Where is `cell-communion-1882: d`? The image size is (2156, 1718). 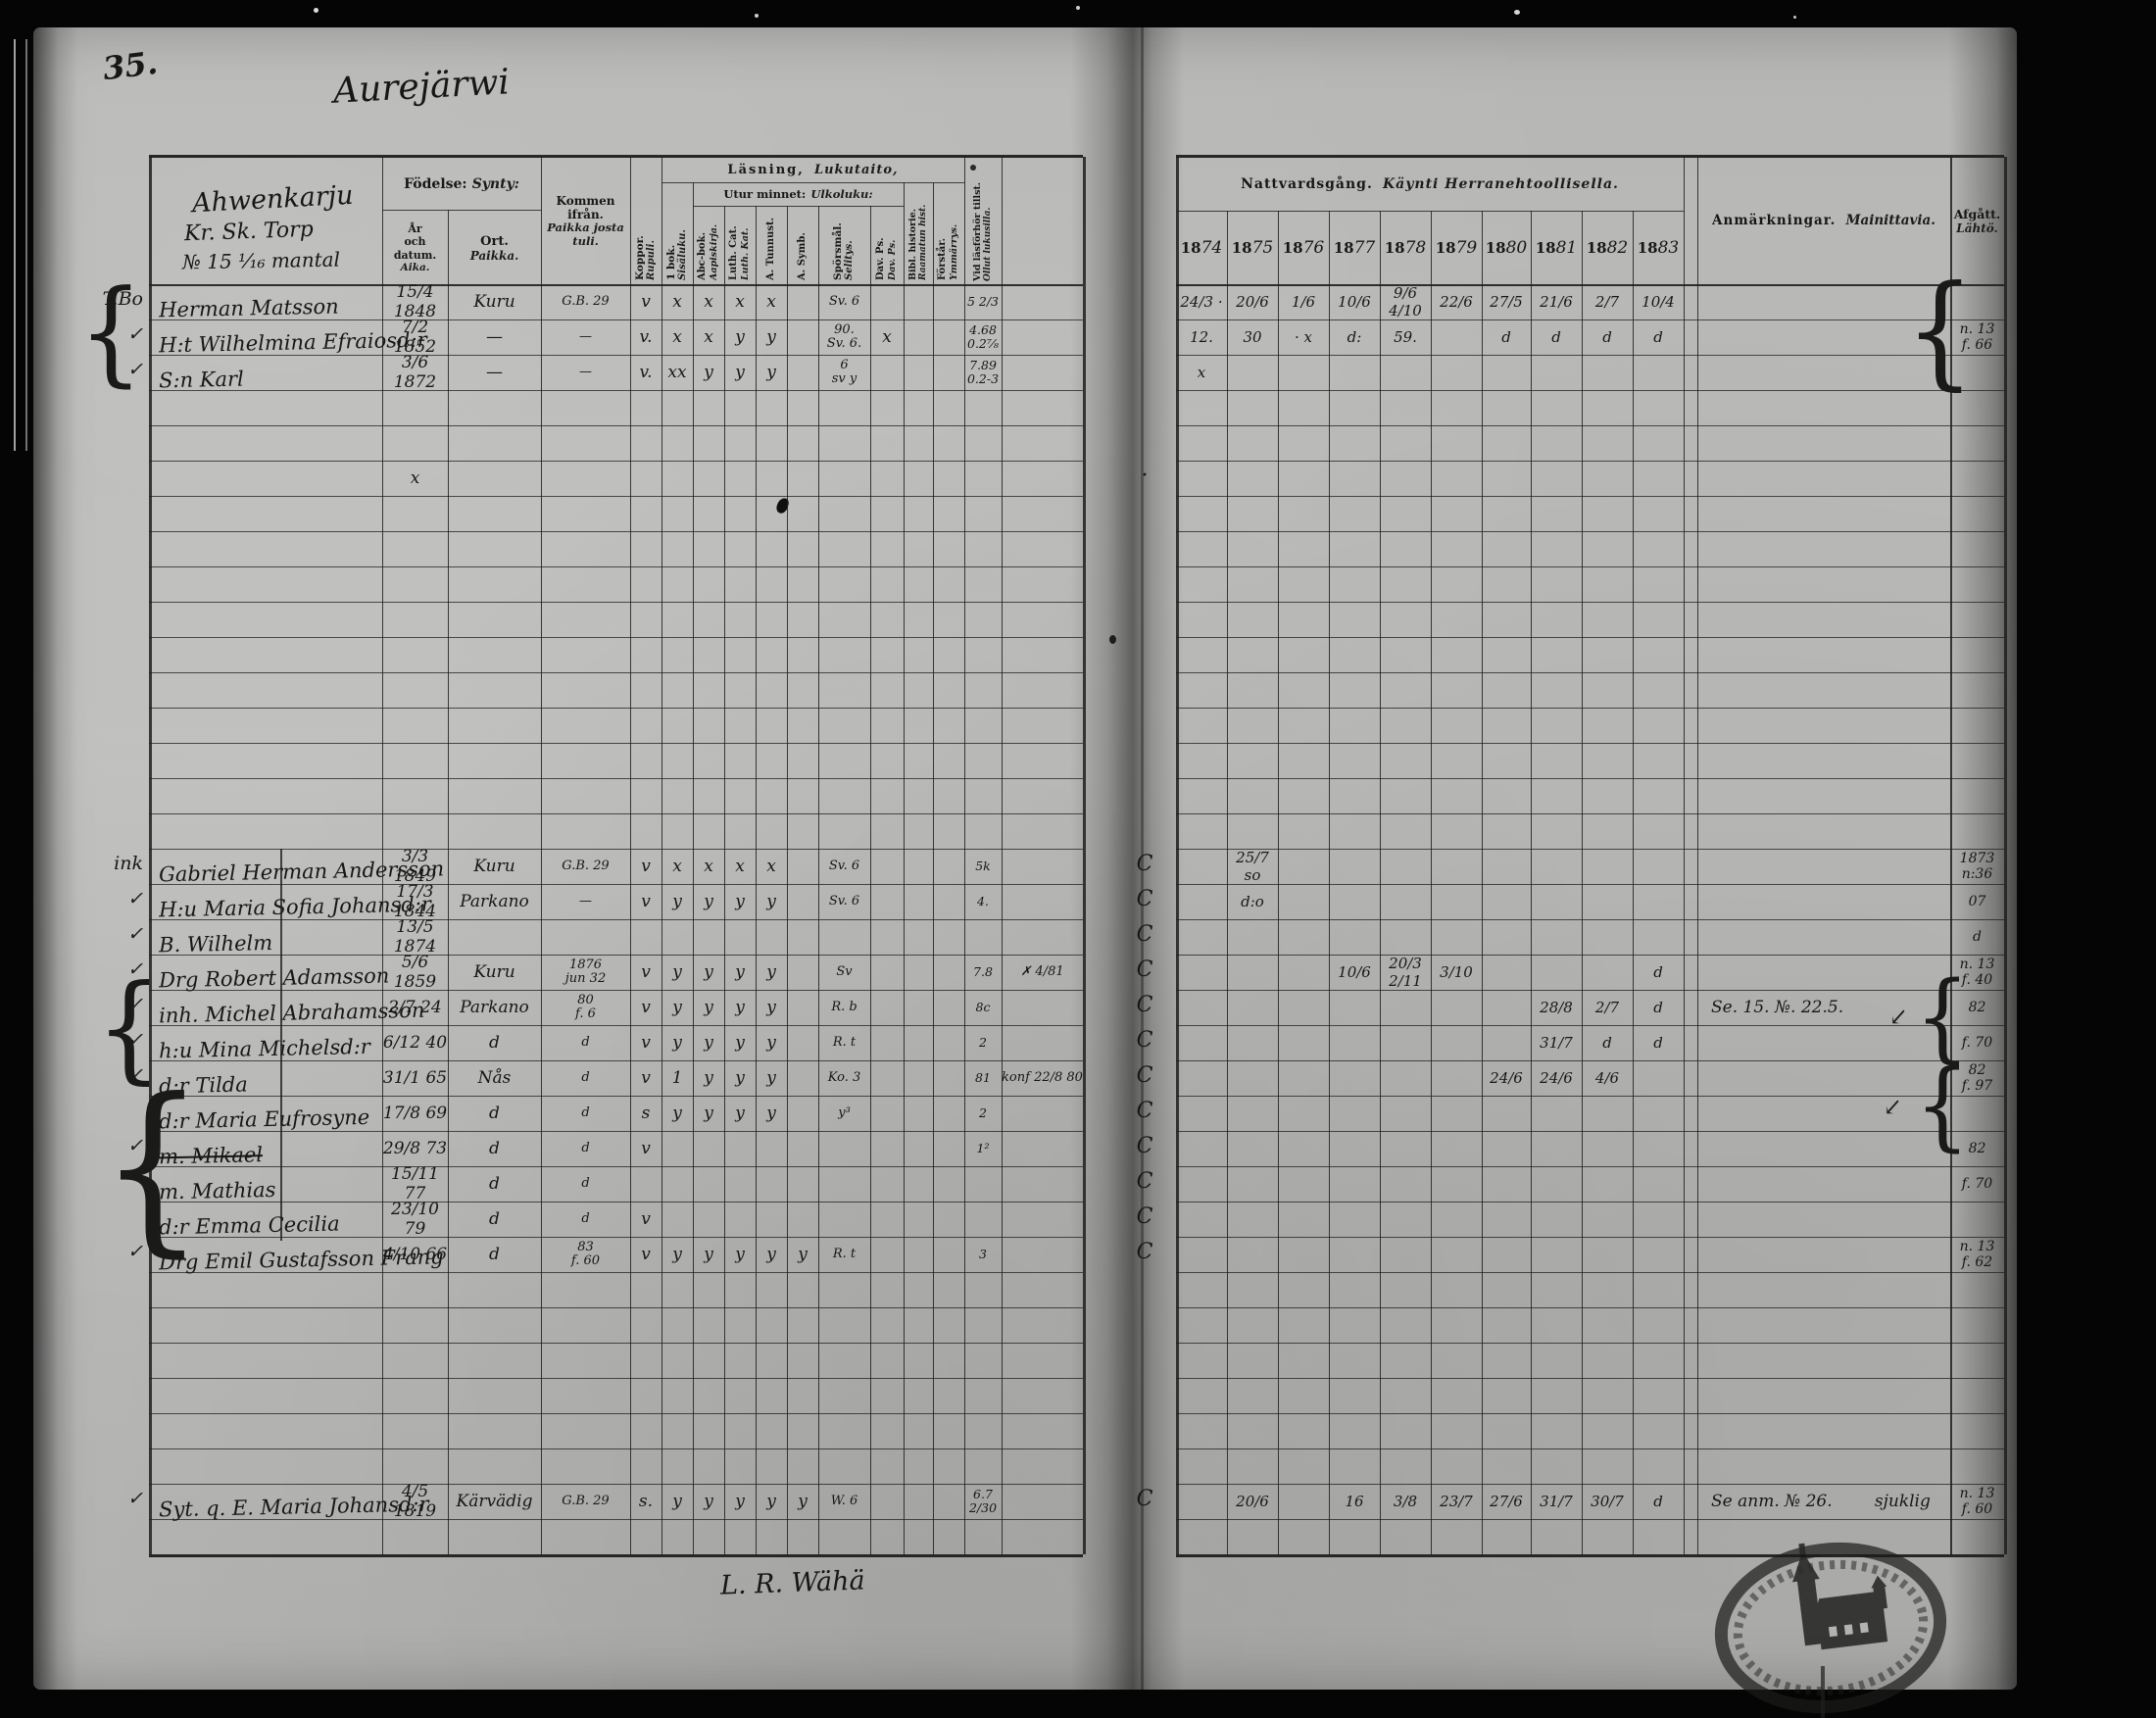
cell-communion-1882: d is located at coordinates (1607, 1043).